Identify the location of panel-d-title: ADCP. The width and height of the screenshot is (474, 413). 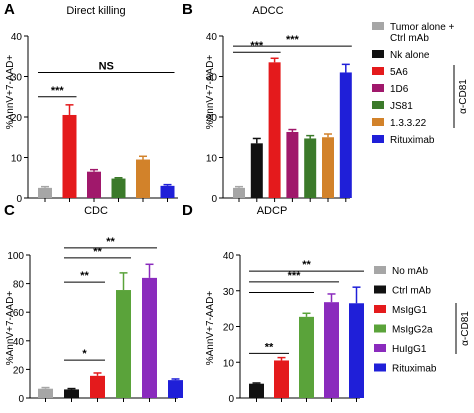
(272, 211).